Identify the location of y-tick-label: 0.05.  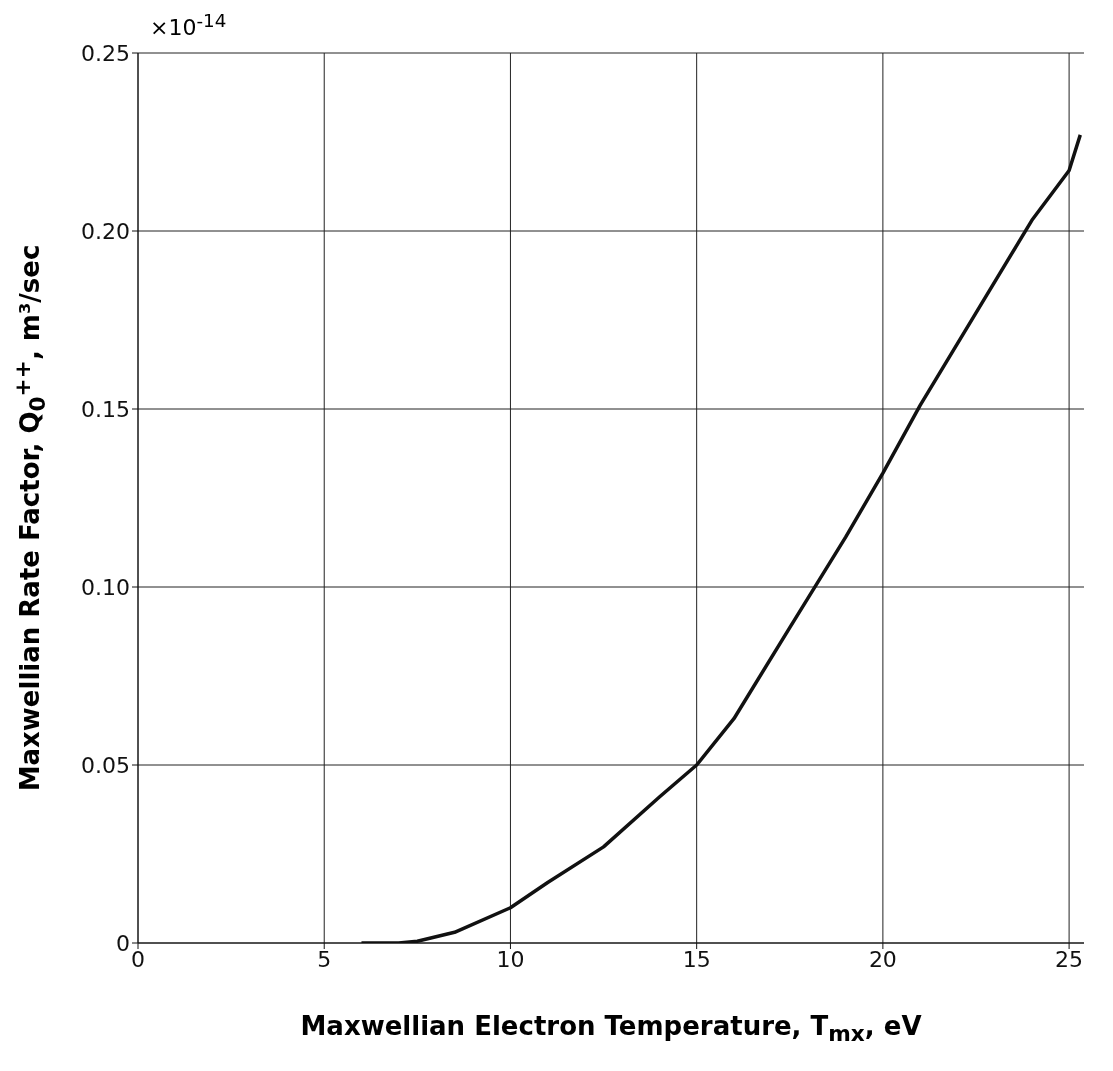
(105, 765).